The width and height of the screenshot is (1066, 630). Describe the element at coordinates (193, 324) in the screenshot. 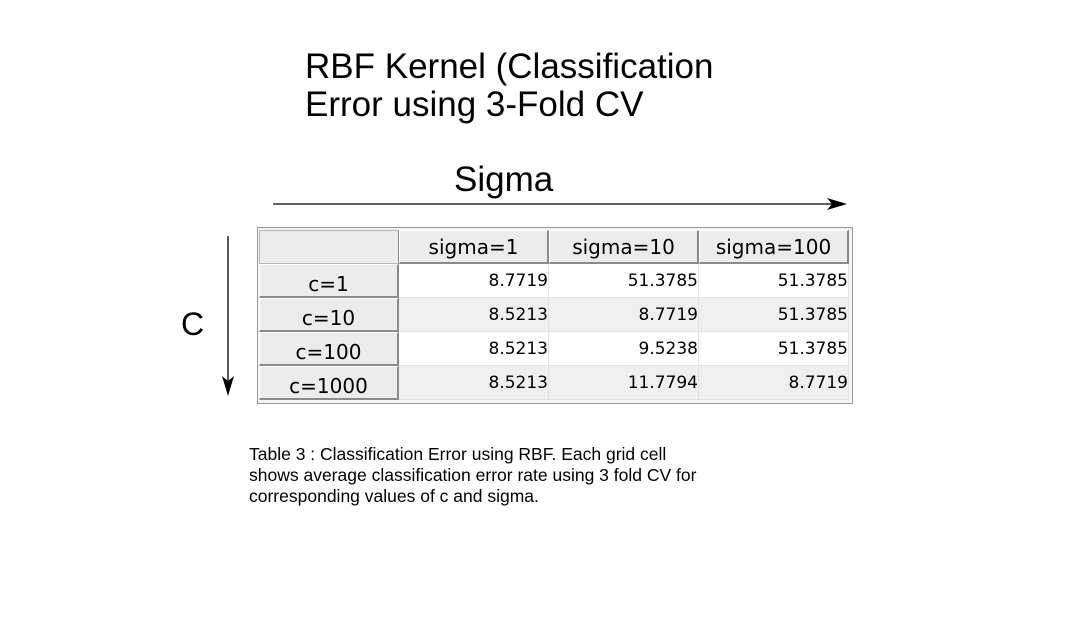

I see `c-axis-label: C` at that location.